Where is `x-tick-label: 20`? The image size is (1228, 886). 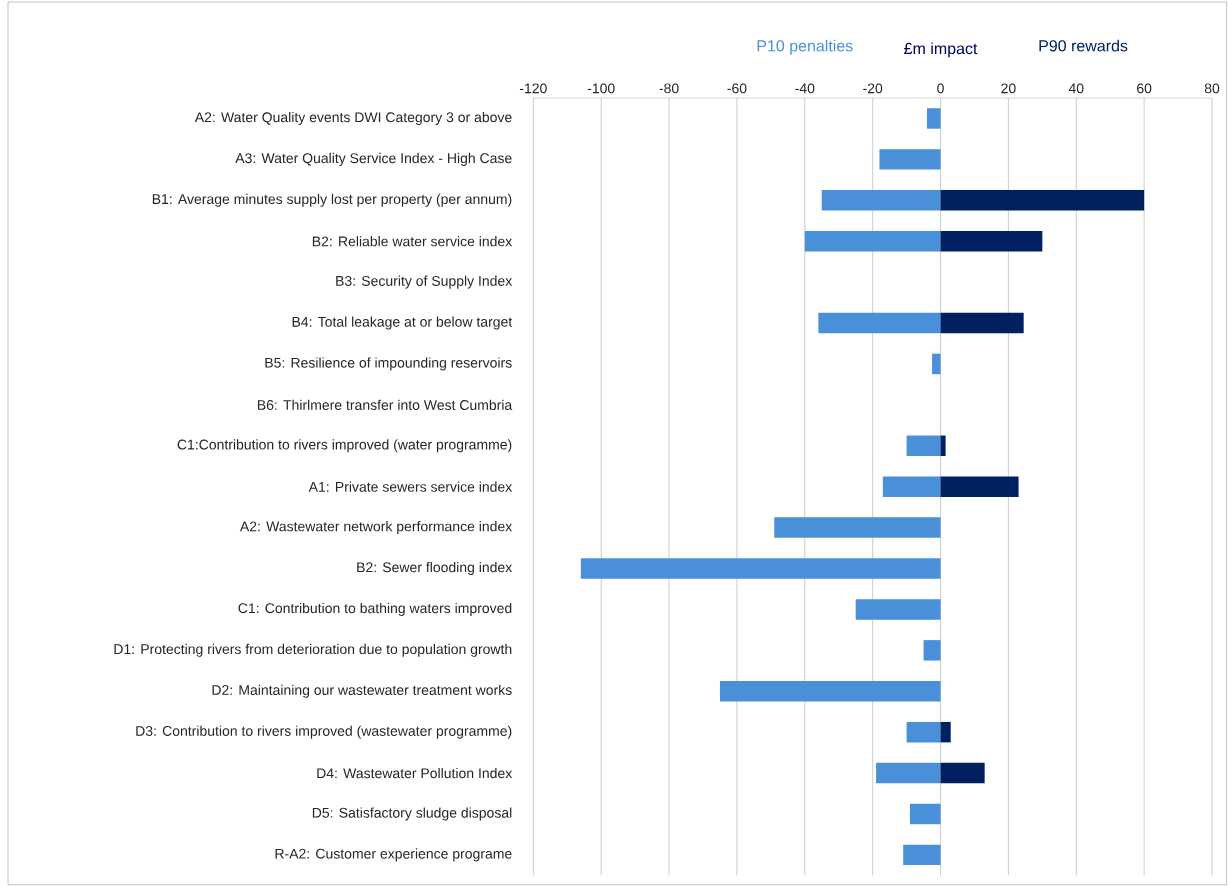
x-tick-label: 20 is located at coordinates (1008, 88).